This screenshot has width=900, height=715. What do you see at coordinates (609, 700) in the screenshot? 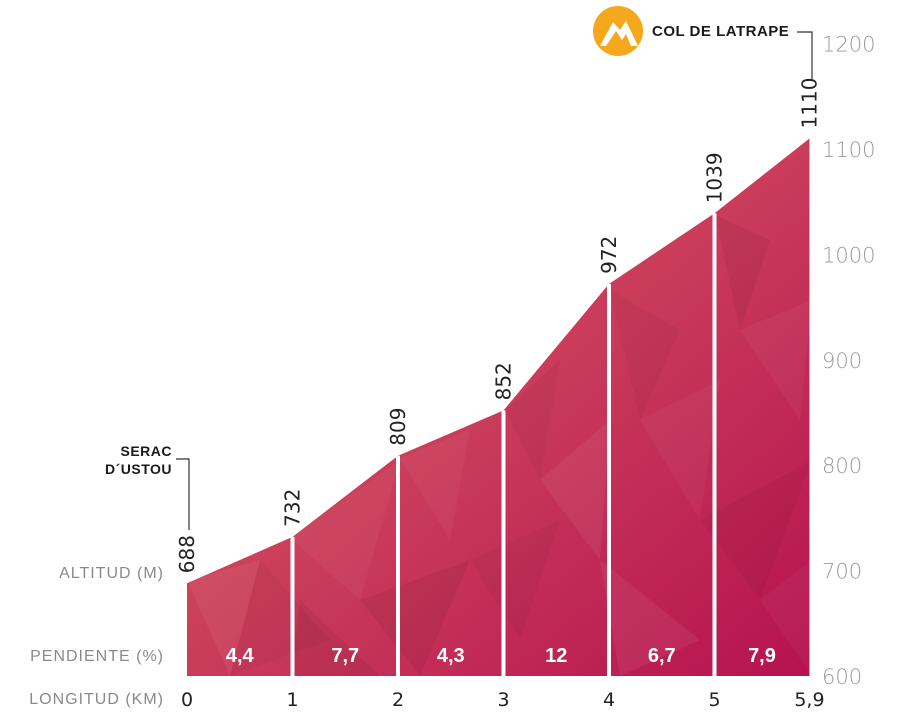
I see `x-tick-label: 4` at bounding box center [609, 700].